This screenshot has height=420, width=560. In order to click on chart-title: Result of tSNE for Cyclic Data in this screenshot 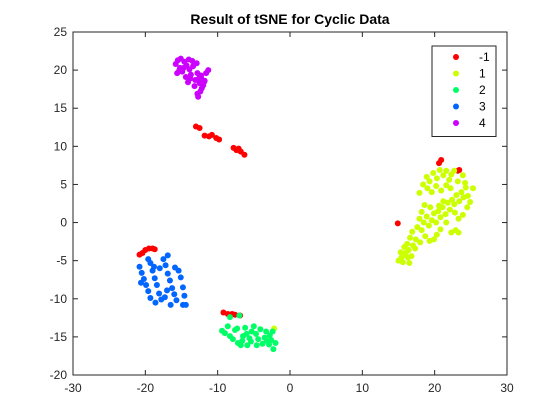, I will do `click(289, 19)`.